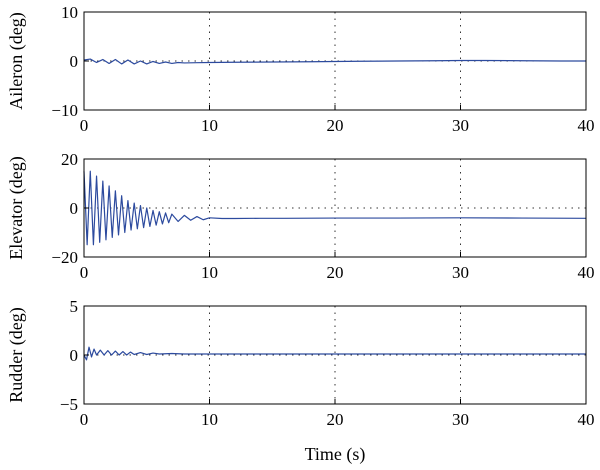  I want to click on y-axis-label: Rudder (deg), so click(16, 354).